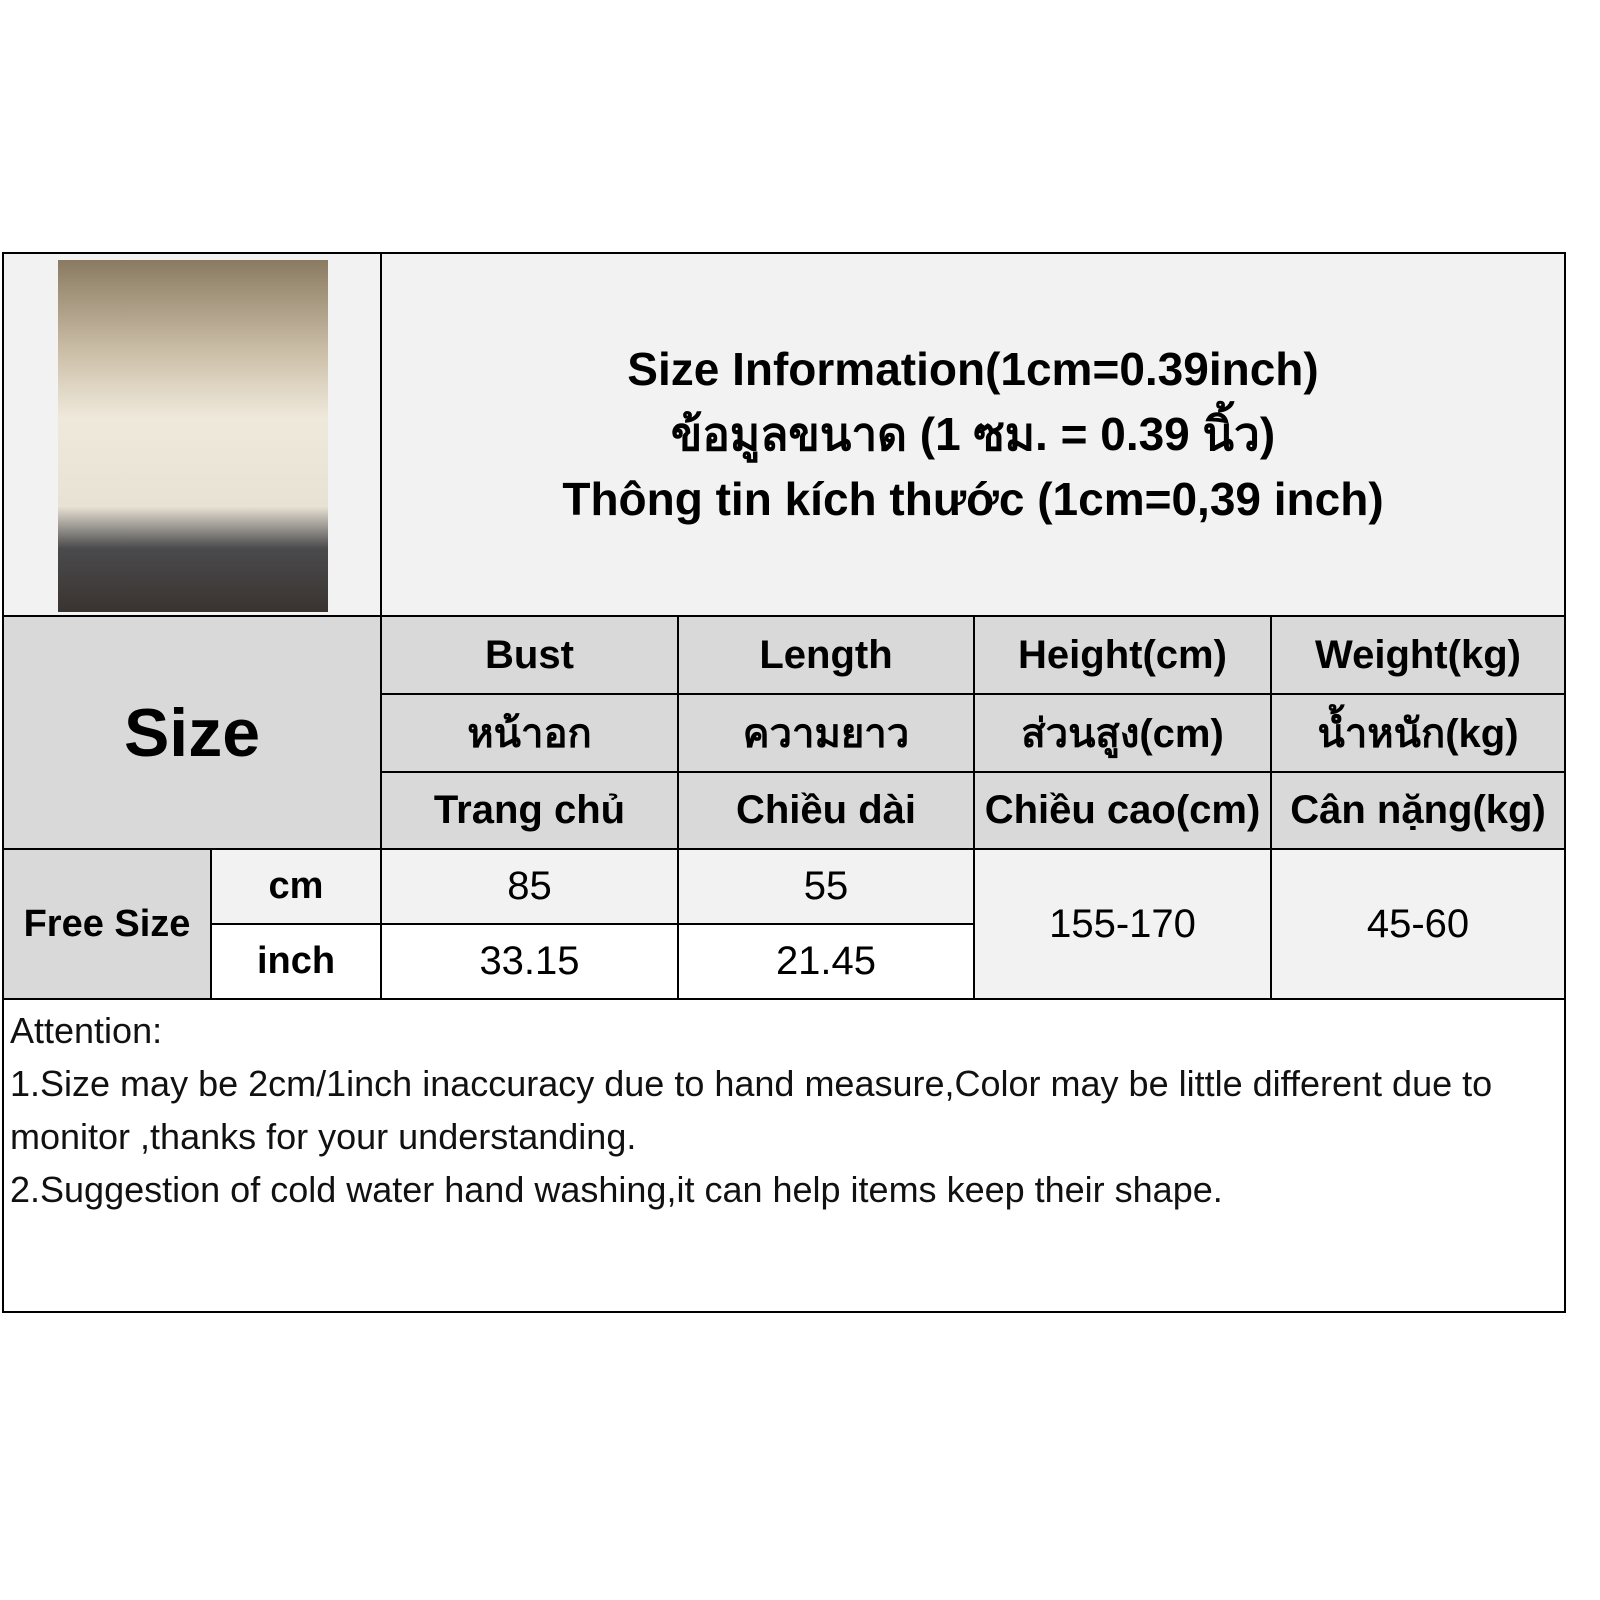 Image resolution: width=1600 pixels, height=1600 pixels. Describe the element at coordinates (530, 656) in the screenshot. I see `col-bust-en: Bust` at that location.